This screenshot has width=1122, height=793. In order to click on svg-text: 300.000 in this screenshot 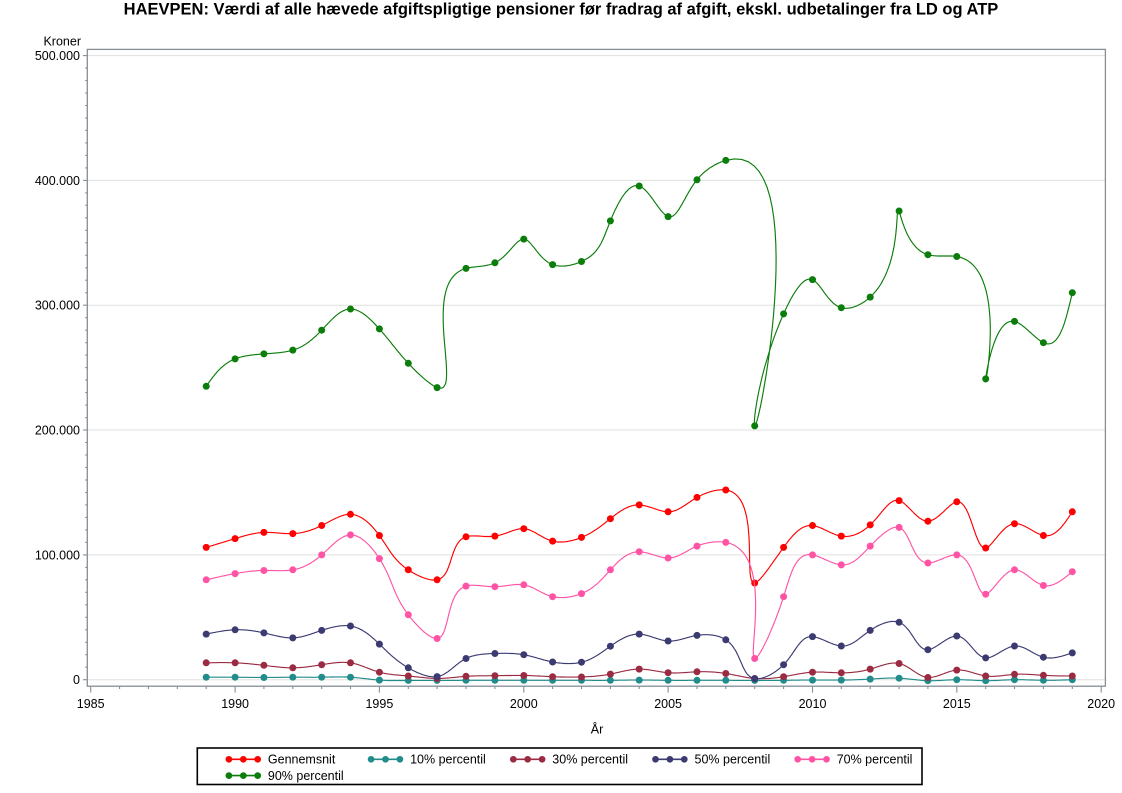, I will do `click(57, 306)`.